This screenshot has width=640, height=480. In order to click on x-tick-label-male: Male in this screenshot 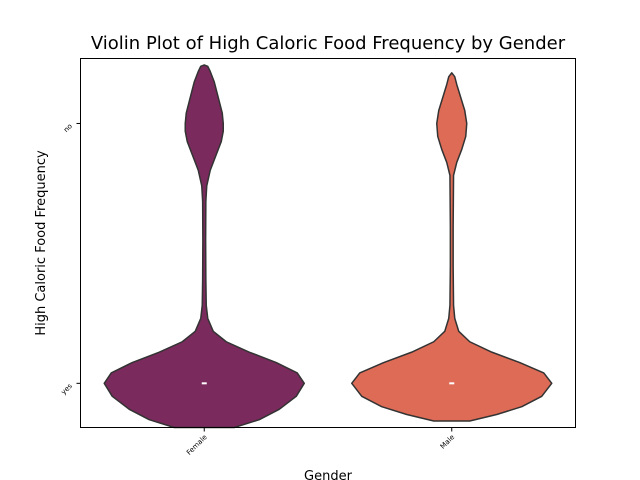, I will do `click(447, 441)`.